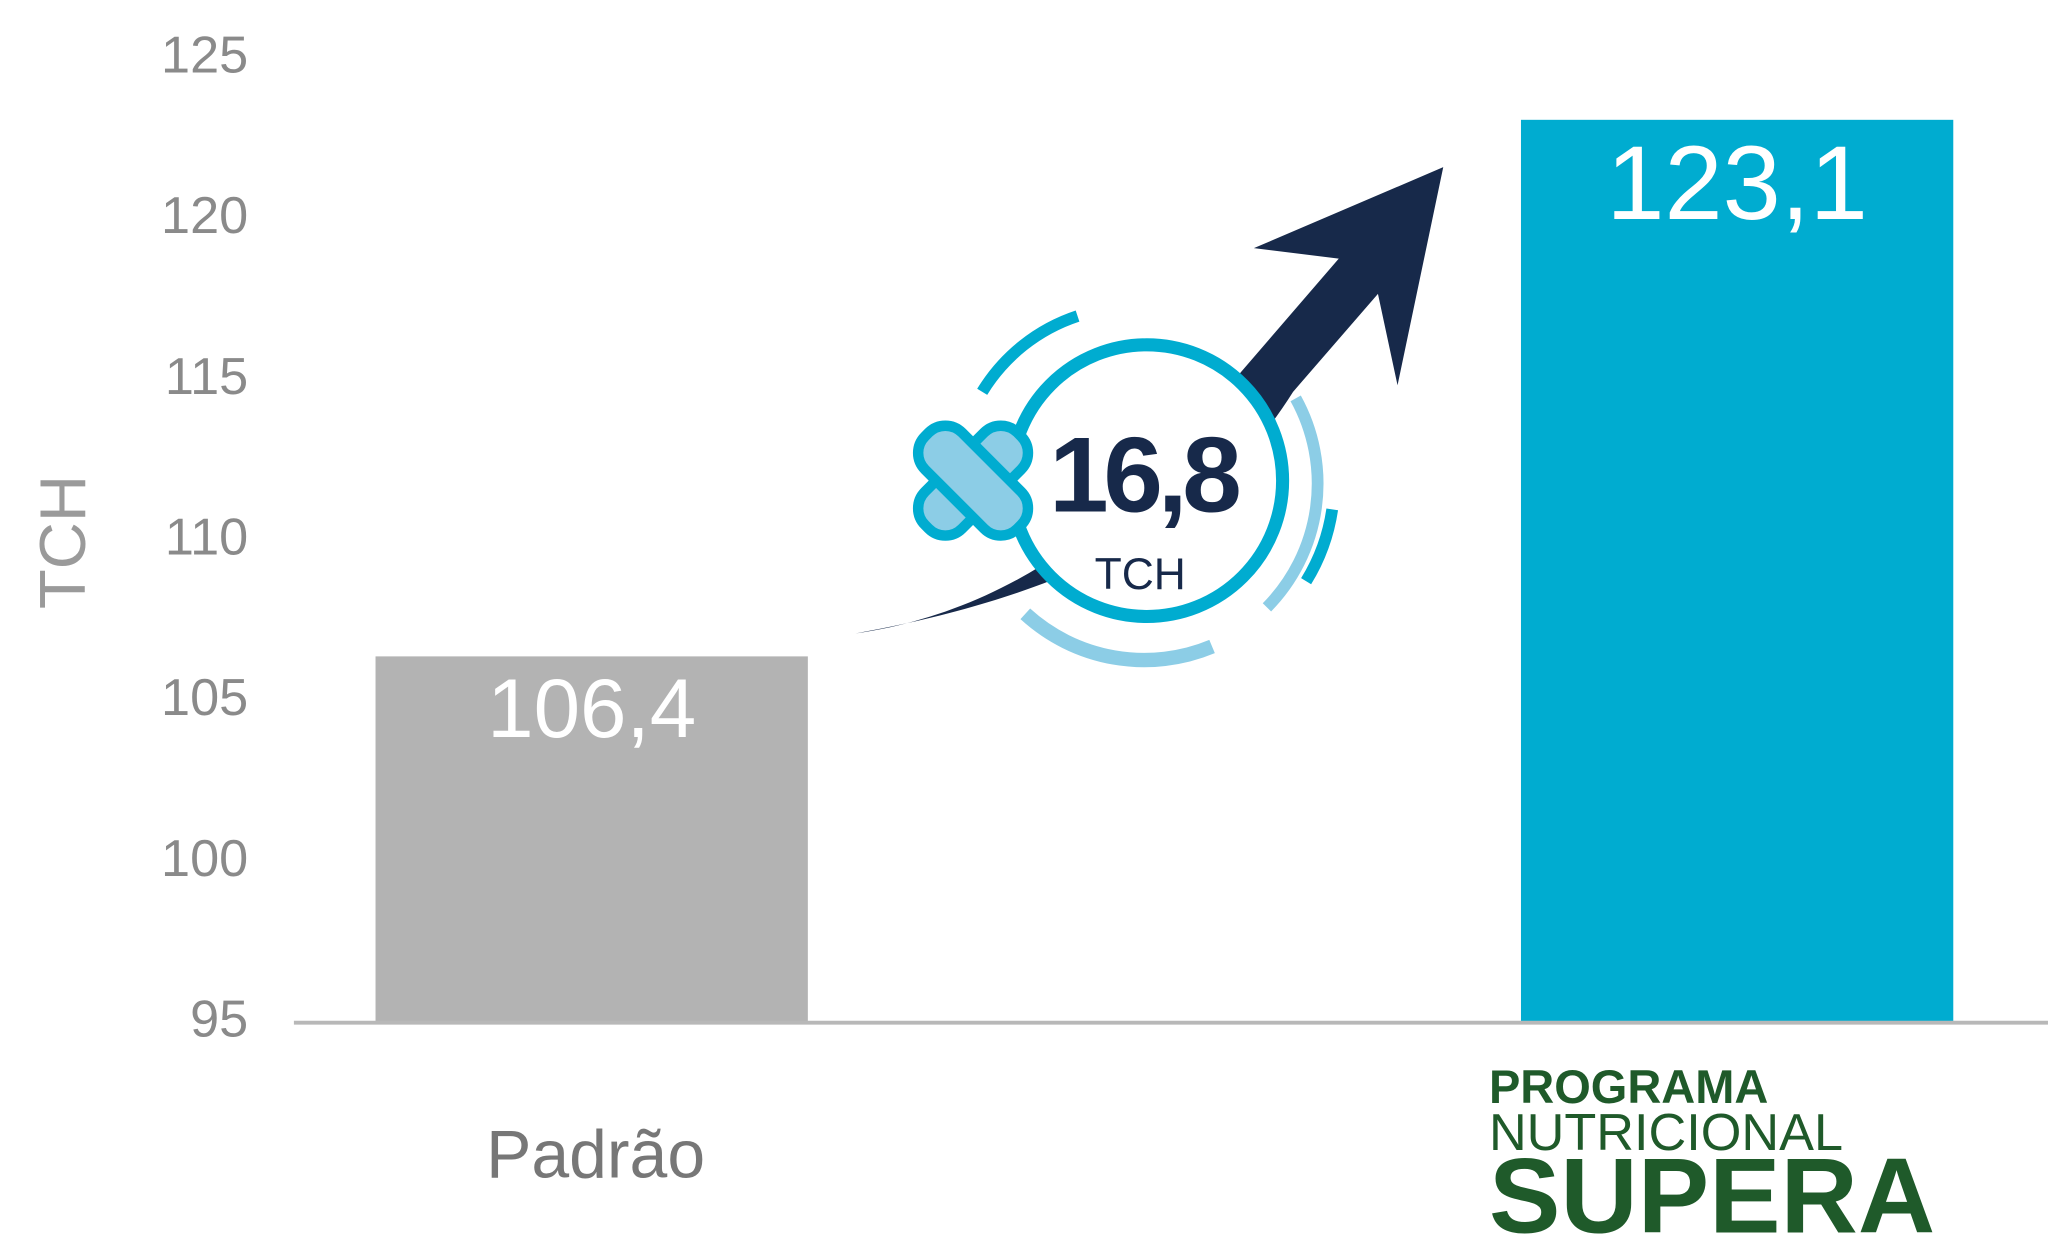  I want to click on gain-badge: 16,8 TCH, so click(1149, 417).